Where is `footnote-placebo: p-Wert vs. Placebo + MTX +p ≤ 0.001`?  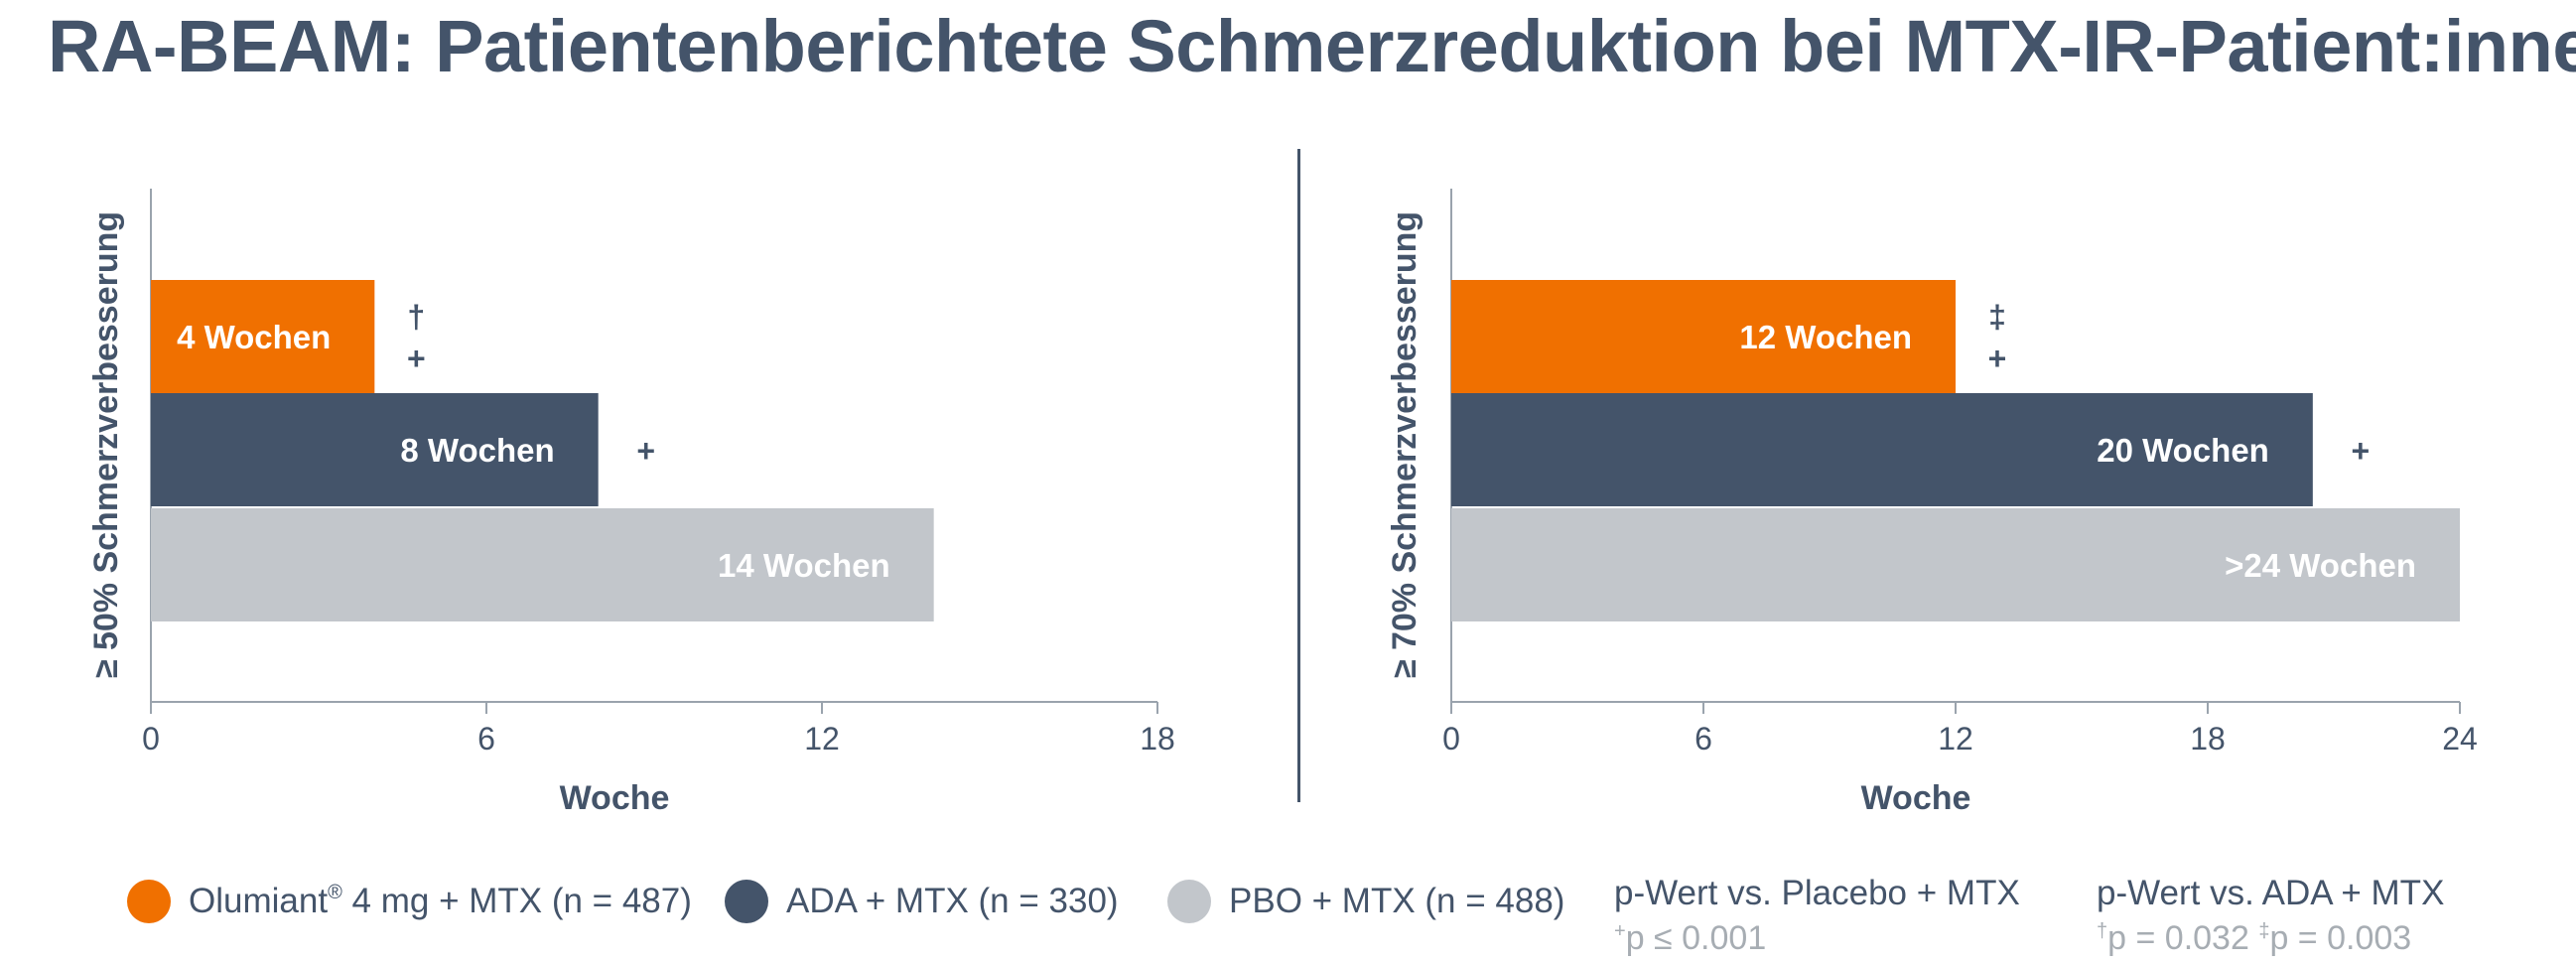
footnote-placebo: p-Wert vs. Placebo + MTX +p ≤ 0.001 is located at coordinates (1817, 916).